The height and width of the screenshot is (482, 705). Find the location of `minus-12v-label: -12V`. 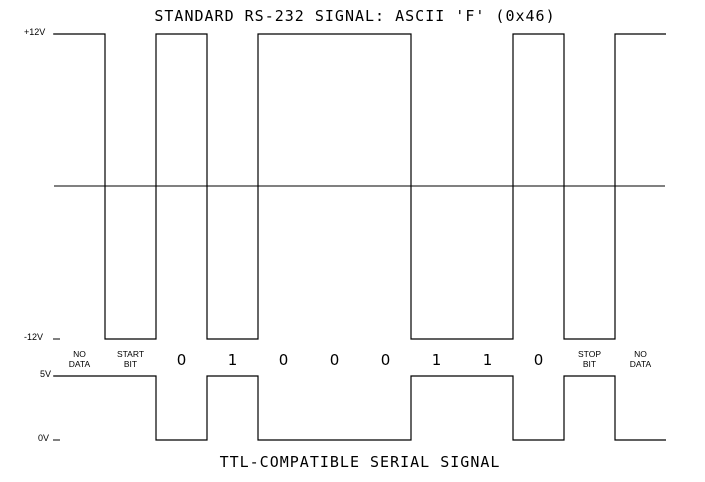

minus-12v-label: -12V is located at coordinates (33, 337).